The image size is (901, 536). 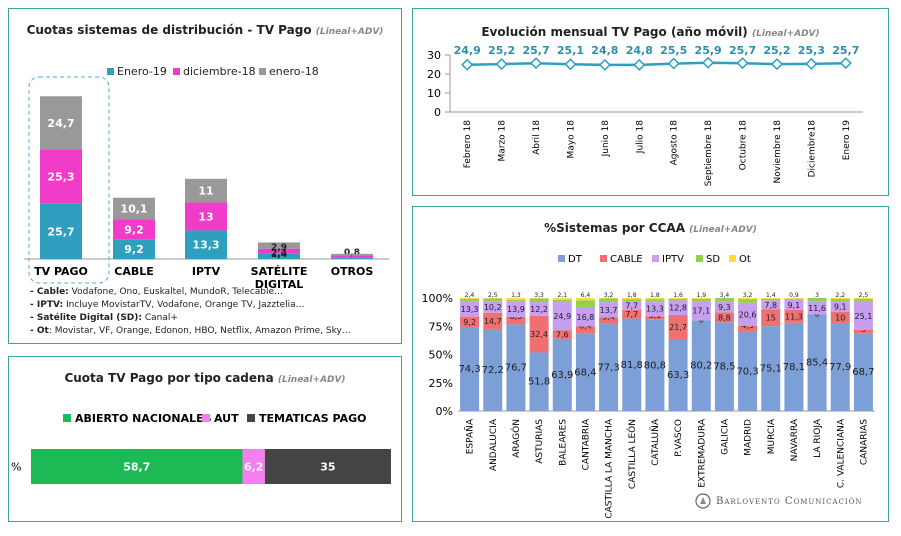 I want to click on bar-p-vasco-cable, so click(x=678, y=327).